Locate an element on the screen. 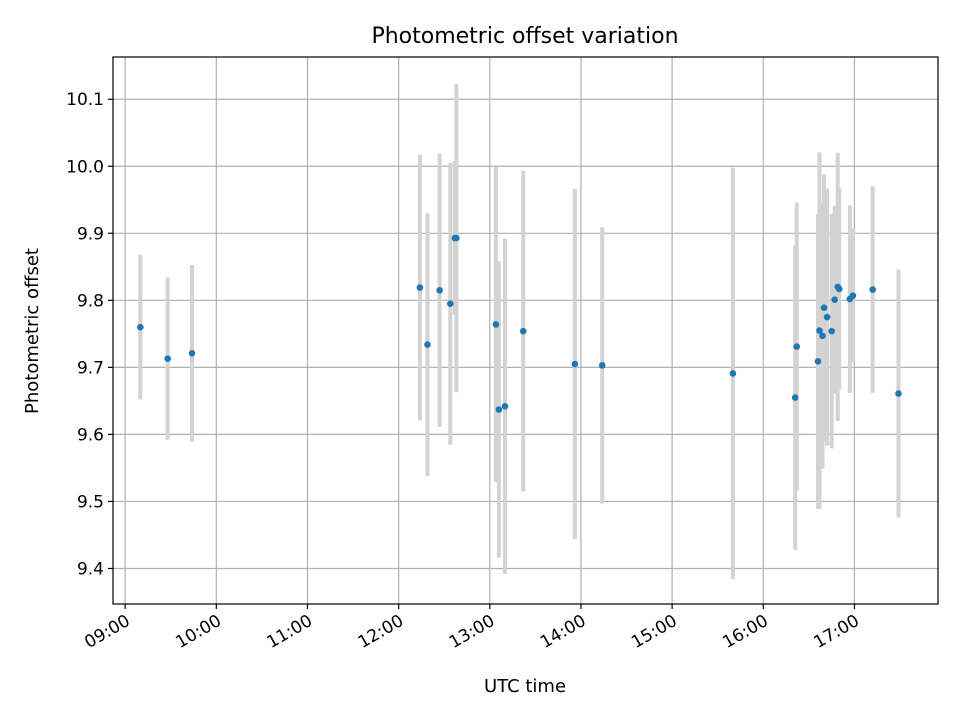  y-tick-label: 9.6 is located at coordinates (90, 435).